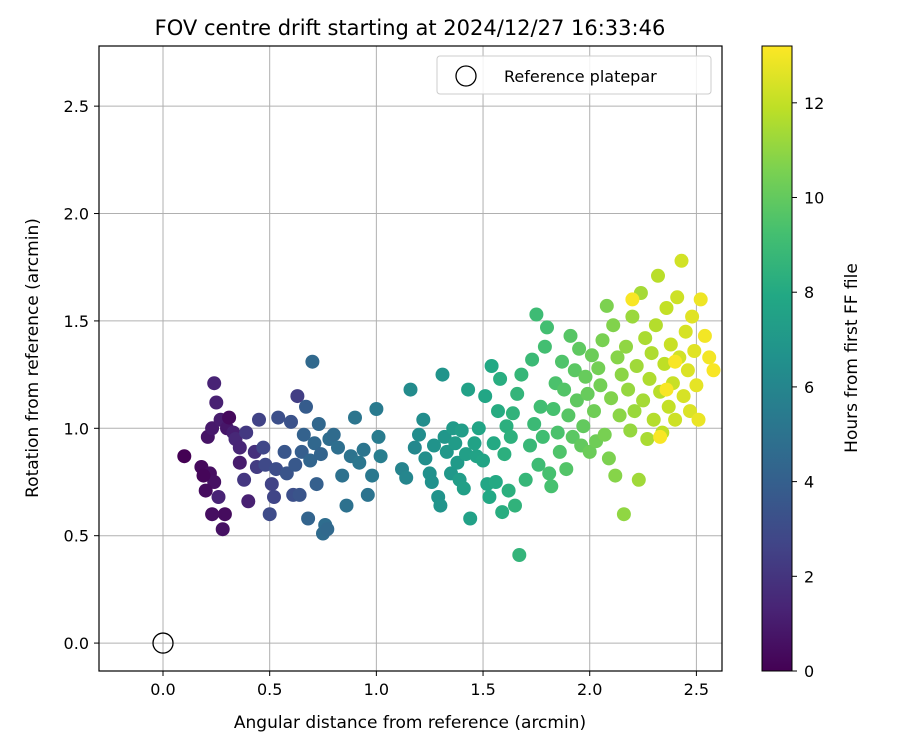 The width and height of the screenshot is (900, 754). What do you see at coordinates (696, 689) in the screenshot?
I see `x-tick-label: 2.5` at bounding box center [696, 689].